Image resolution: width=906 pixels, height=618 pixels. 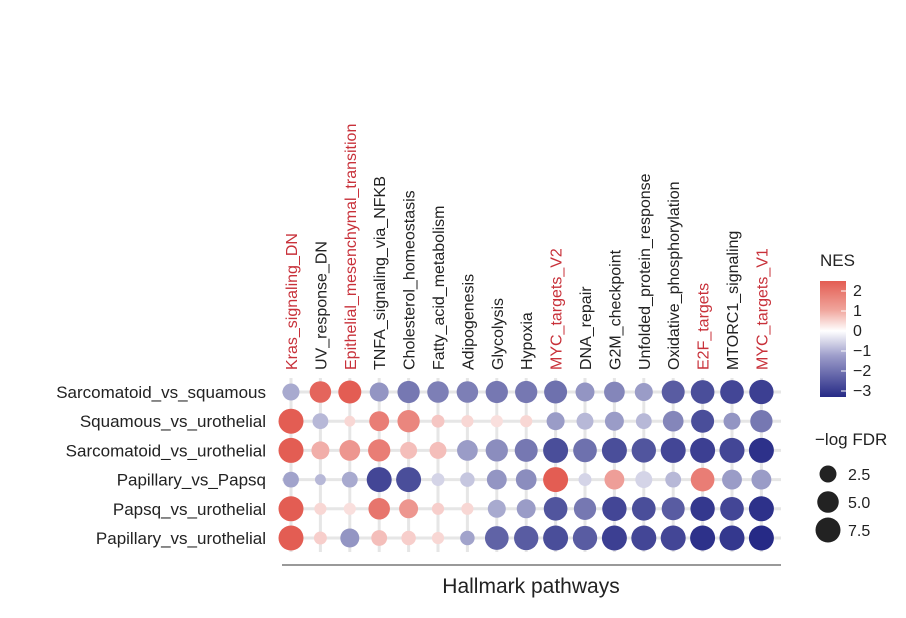 I want to click on column-label: E2F_targets, so click(x=704, y=326).